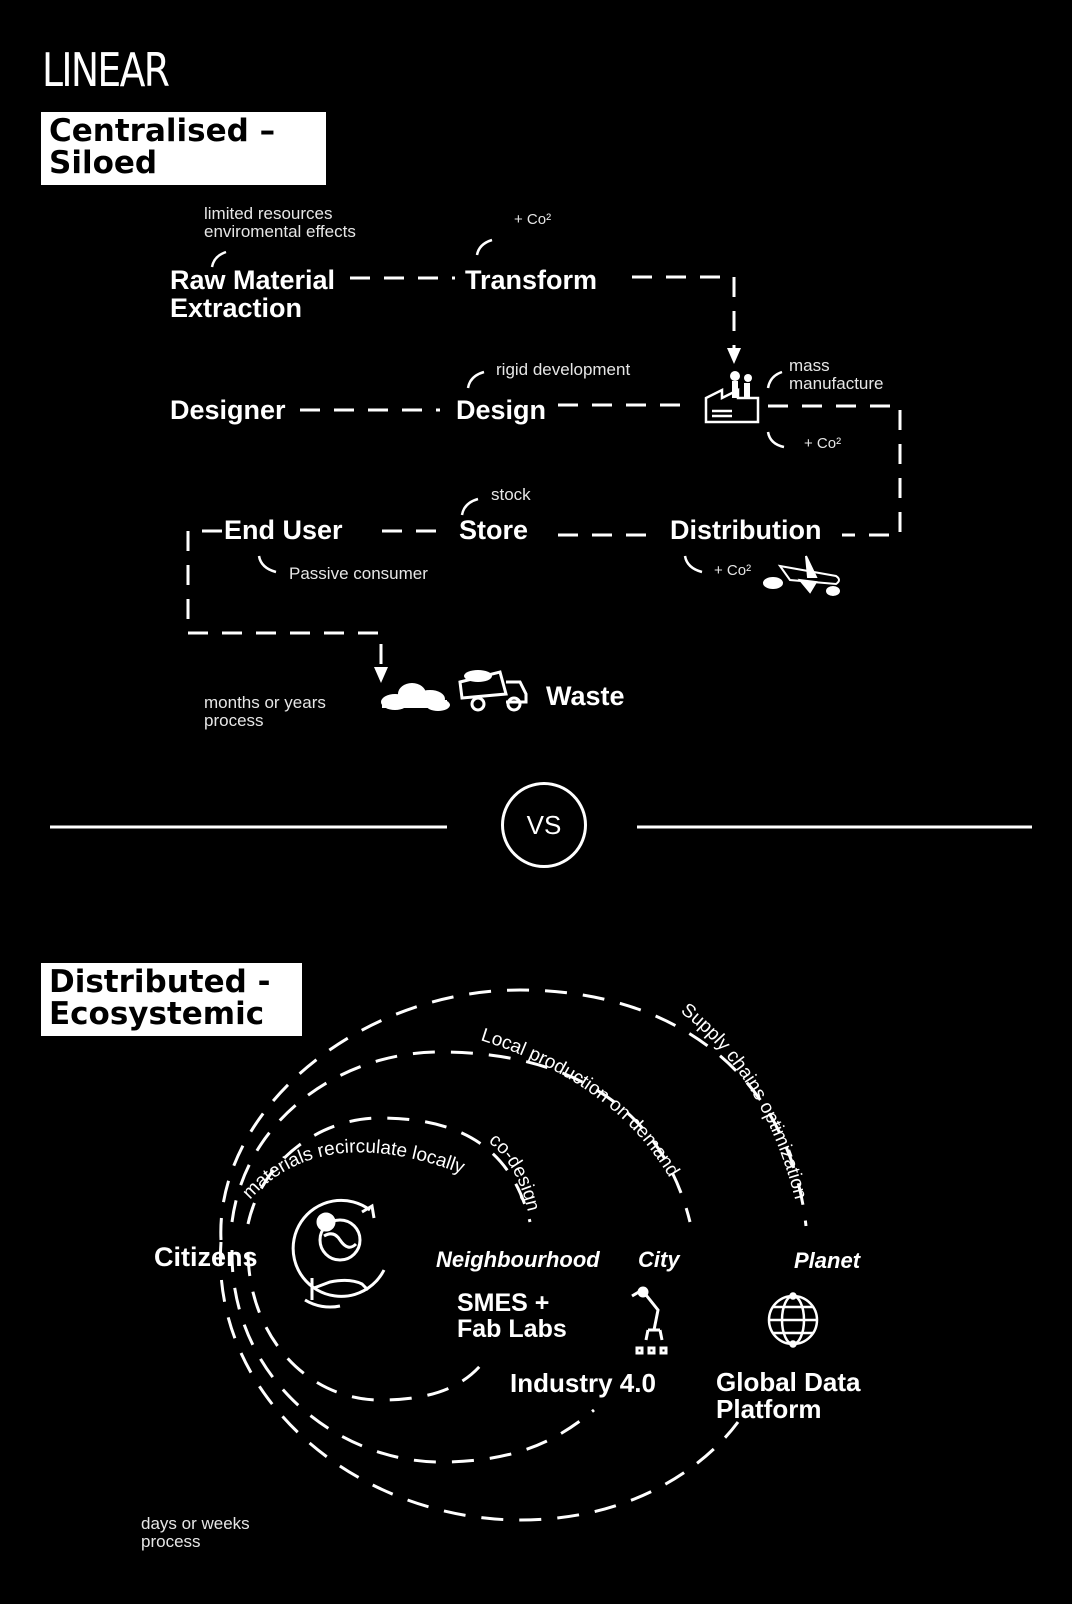 This screenshot has height=1604, width=1072. Describe the element at coordinates (228, 410) in the screenshot. I see `designer-node: Designer` at that location.